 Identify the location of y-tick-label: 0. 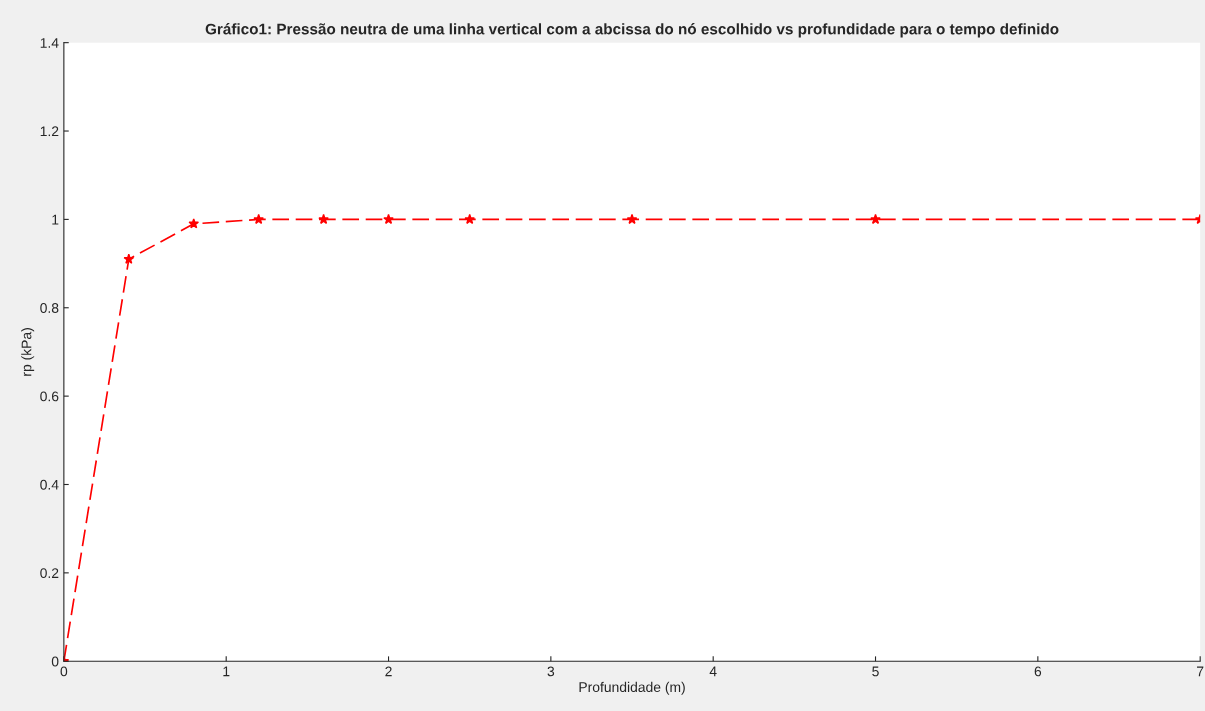
(55, 661).